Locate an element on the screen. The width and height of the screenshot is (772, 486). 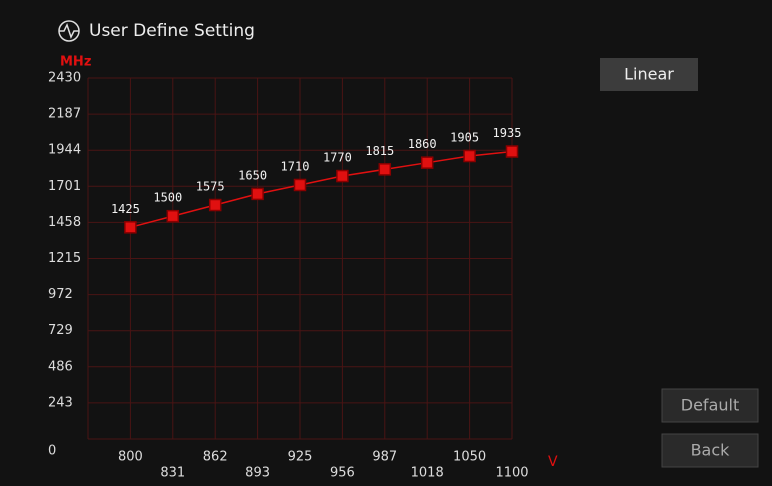
title-icon is located at coordinates (69, 31).